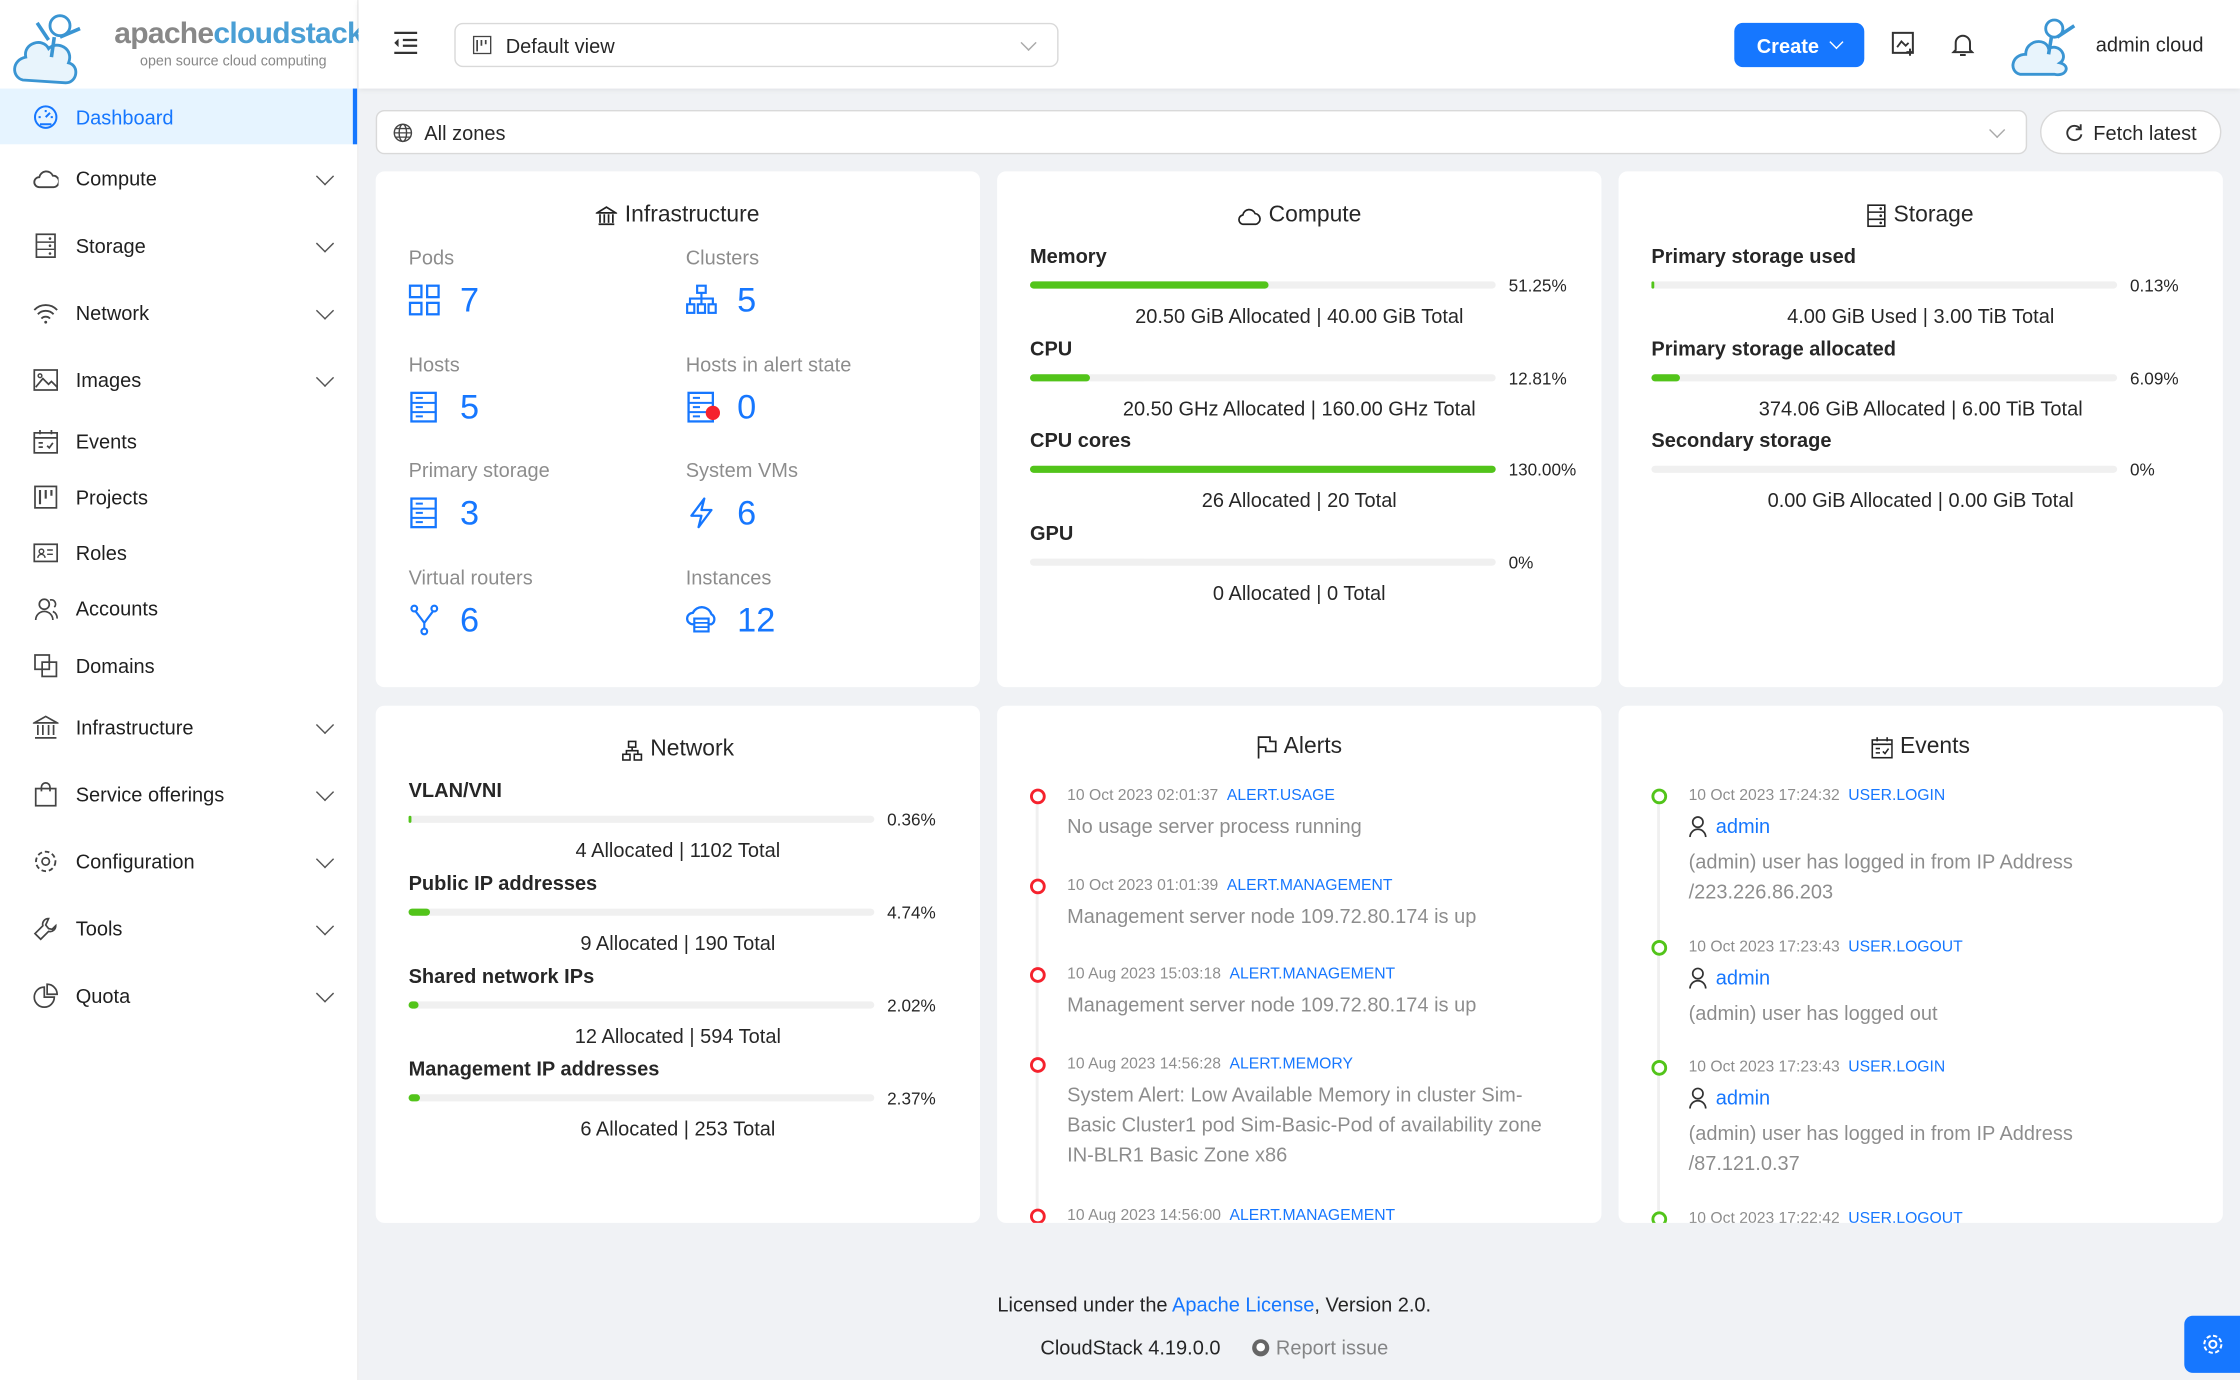  What do you see at coordinates (756, 620) in the screenshot?
I see `stat-value: 12` at bounding box center [756, 620].